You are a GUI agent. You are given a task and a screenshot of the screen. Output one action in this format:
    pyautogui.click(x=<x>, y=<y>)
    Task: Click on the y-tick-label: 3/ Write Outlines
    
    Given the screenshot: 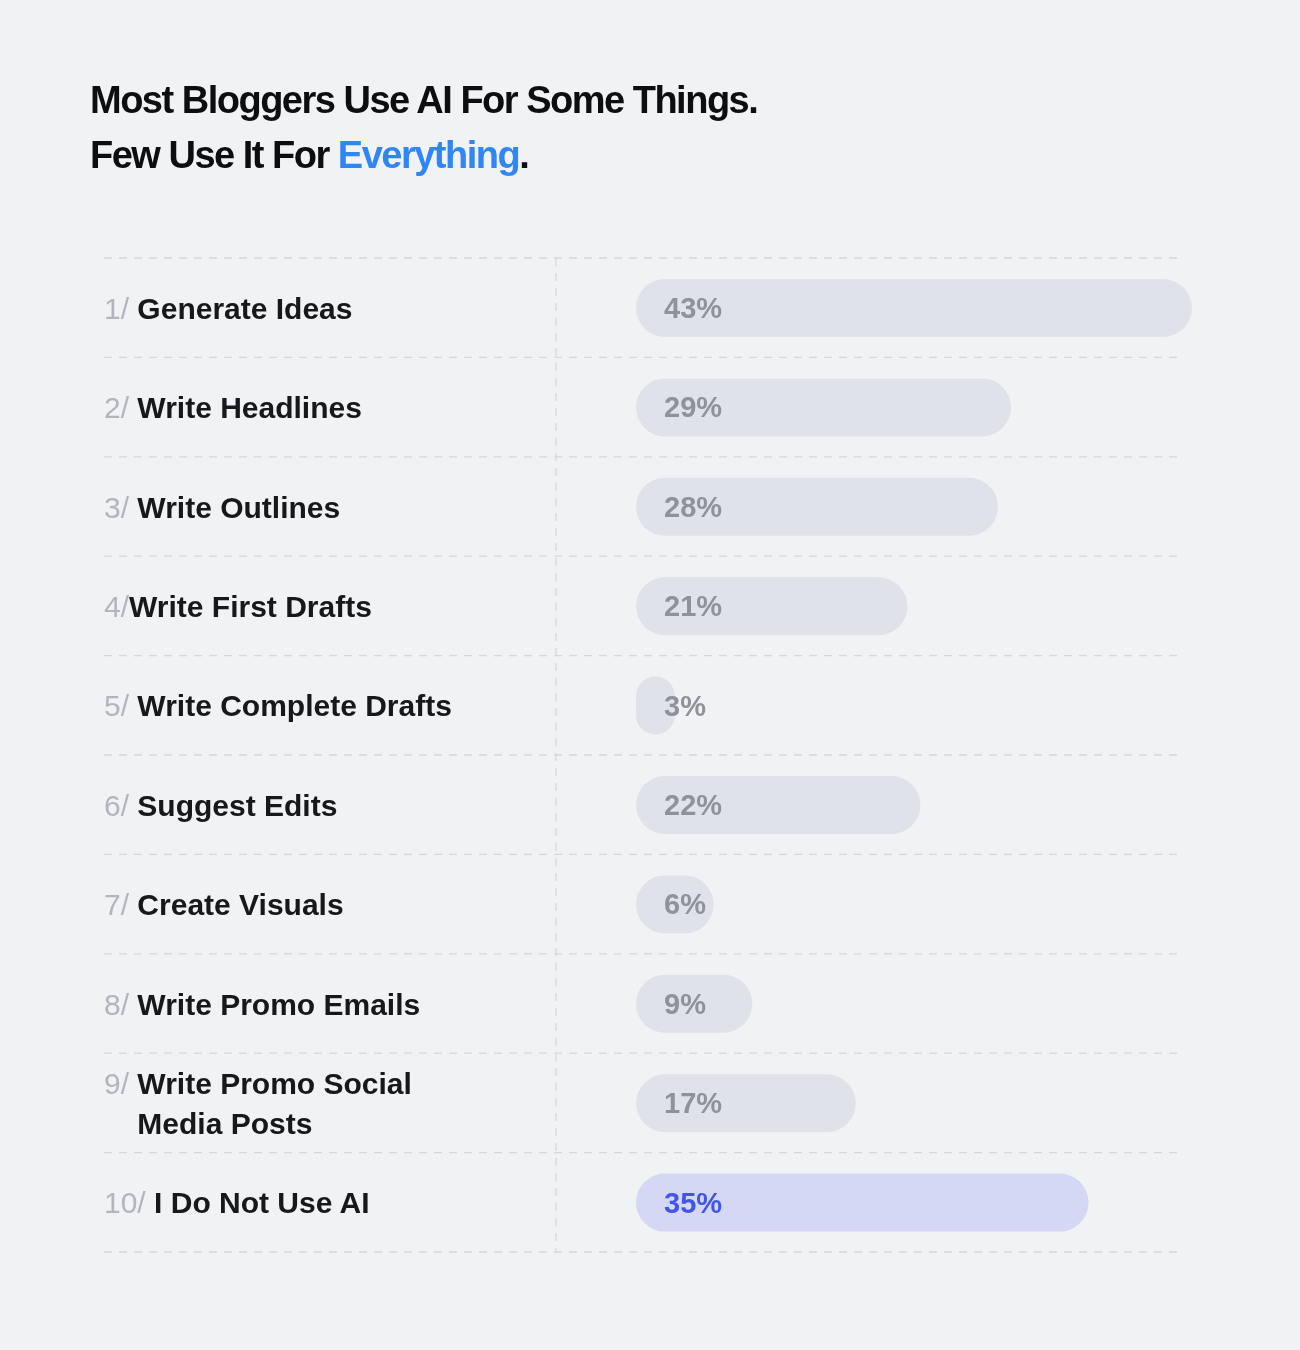 What is the action you would take?
    pyautogui.click(x=222, y=506)
    